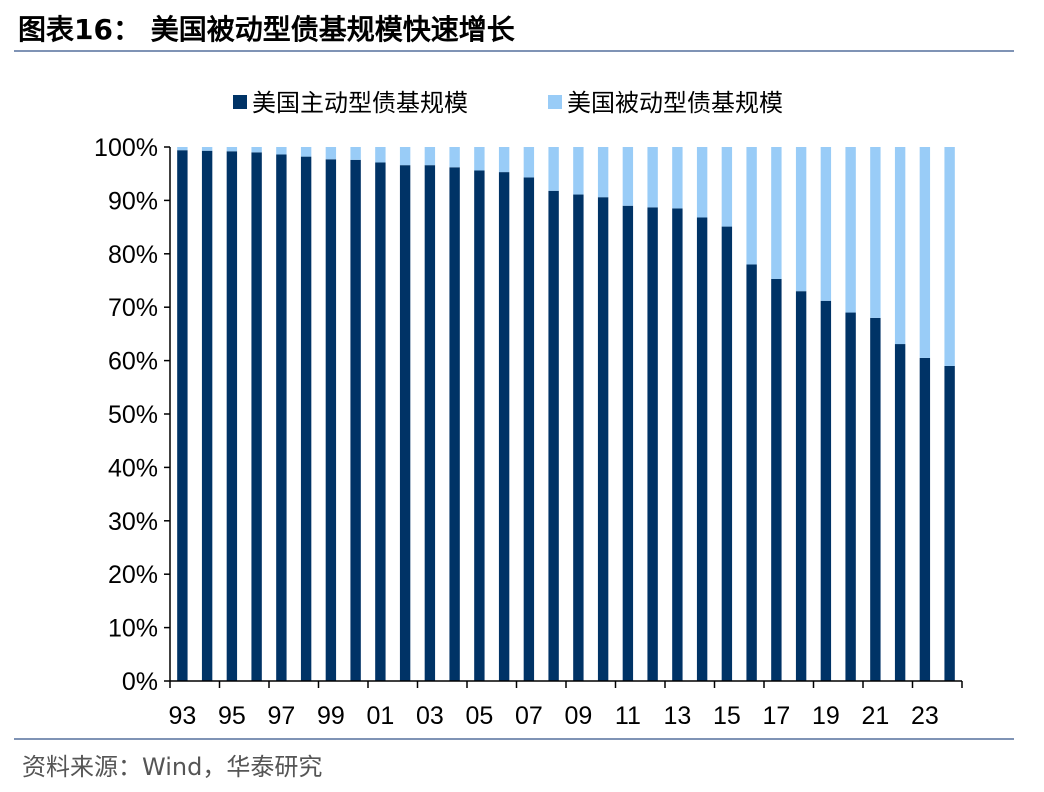  I want to click on bar-passive-1999, so click(331, 153).